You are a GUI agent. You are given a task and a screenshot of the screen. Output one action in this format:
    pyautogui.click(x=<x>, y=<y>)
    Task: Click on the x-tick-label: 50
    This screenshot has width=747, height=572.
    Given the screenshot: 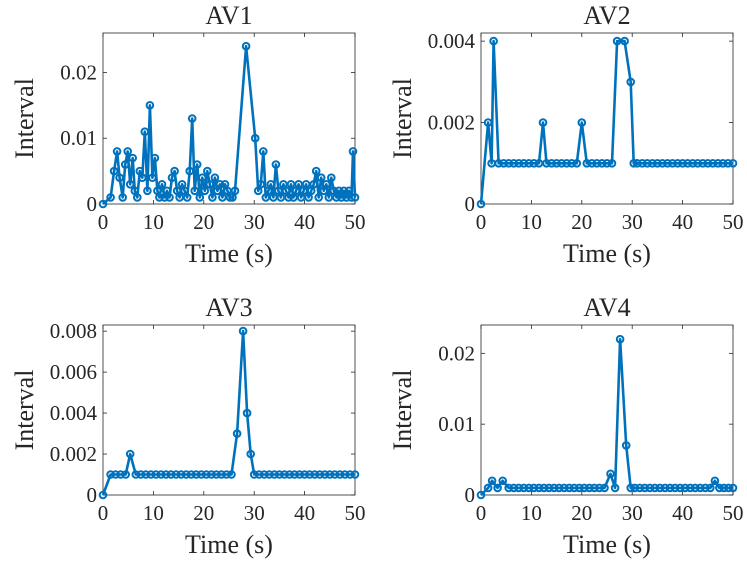 What is the action you would take?
    pyautogui.click(x=733, y=513)
    